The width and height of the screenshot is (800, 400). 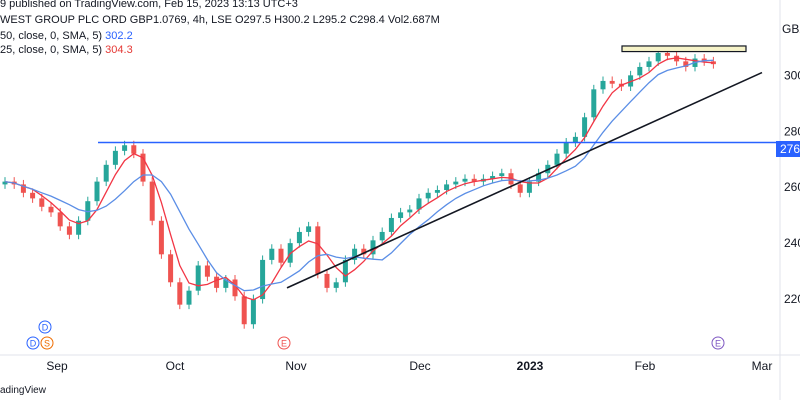 What do you see at coordinates (66, 36) in the screenshot?
I see `sma50-legend: 50, close, 0, SMA, 5) 302.2` at bounding box center [66, 36].